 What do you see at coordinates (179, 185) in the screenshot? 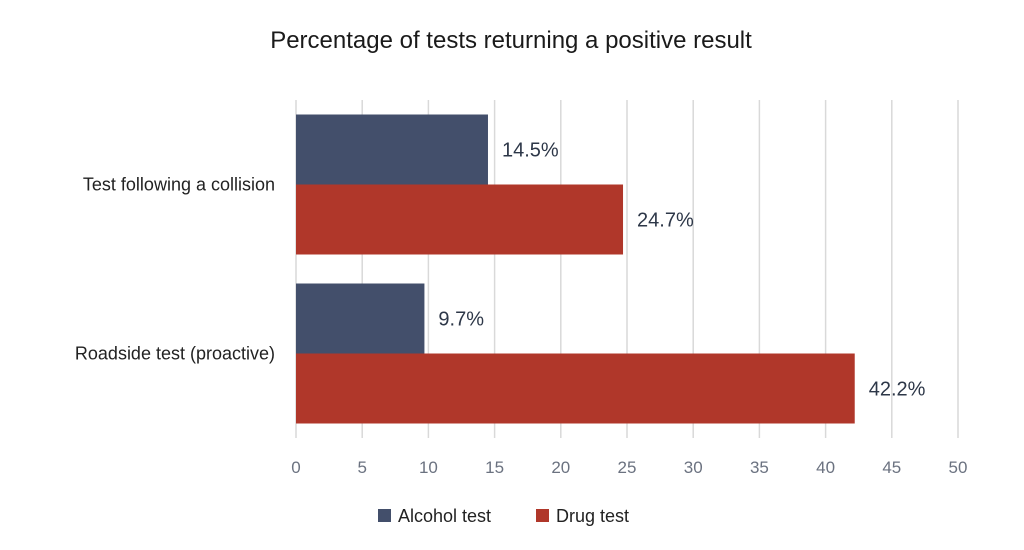
I see `category-label: Test following a collision` at bounding box center [179, 185].